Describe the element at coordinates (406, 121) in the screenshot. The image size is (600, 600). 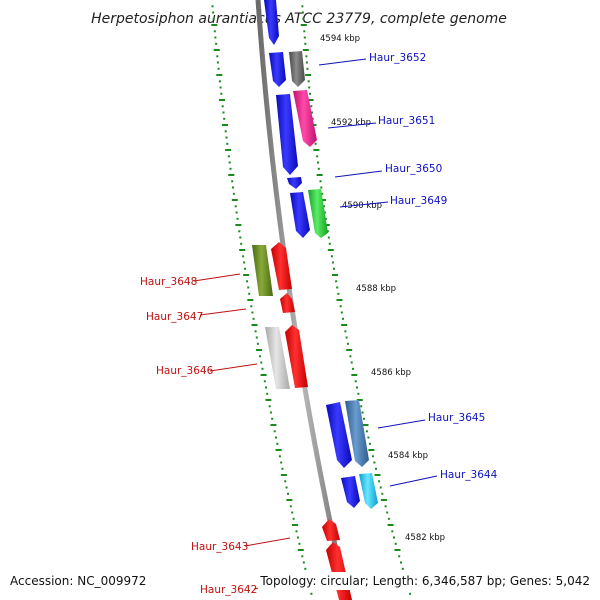
I see `gene-label-haur-3651: Haur_3651` at that location.